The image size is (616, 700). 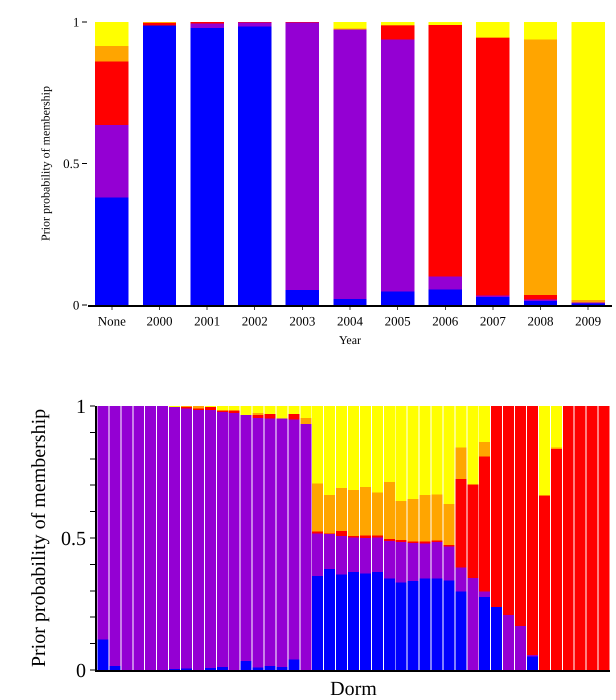 I want to click on x-tick-label: 2001, so click(x=207, y=321).